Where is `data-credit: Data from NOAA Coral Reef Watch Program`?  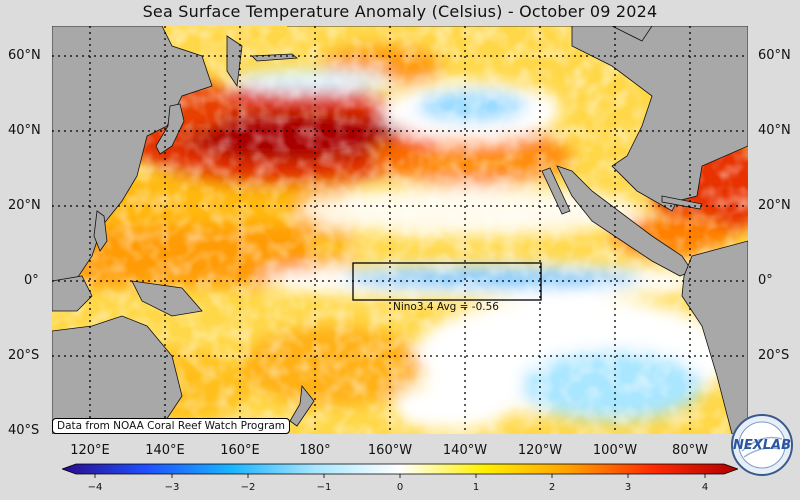 data-credit: Data from NOAA Coral Reef Watch Program is located at coordinates (171, 426).